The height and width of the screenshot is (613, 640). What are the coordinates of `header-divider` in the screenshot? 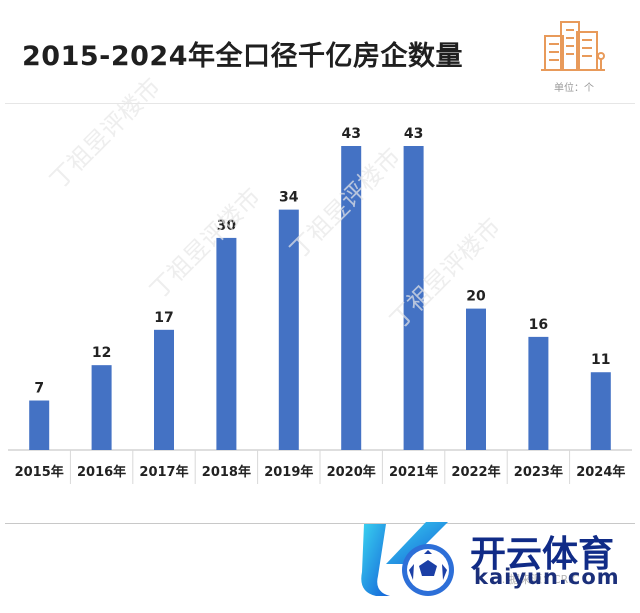 It's located at (320, 103).